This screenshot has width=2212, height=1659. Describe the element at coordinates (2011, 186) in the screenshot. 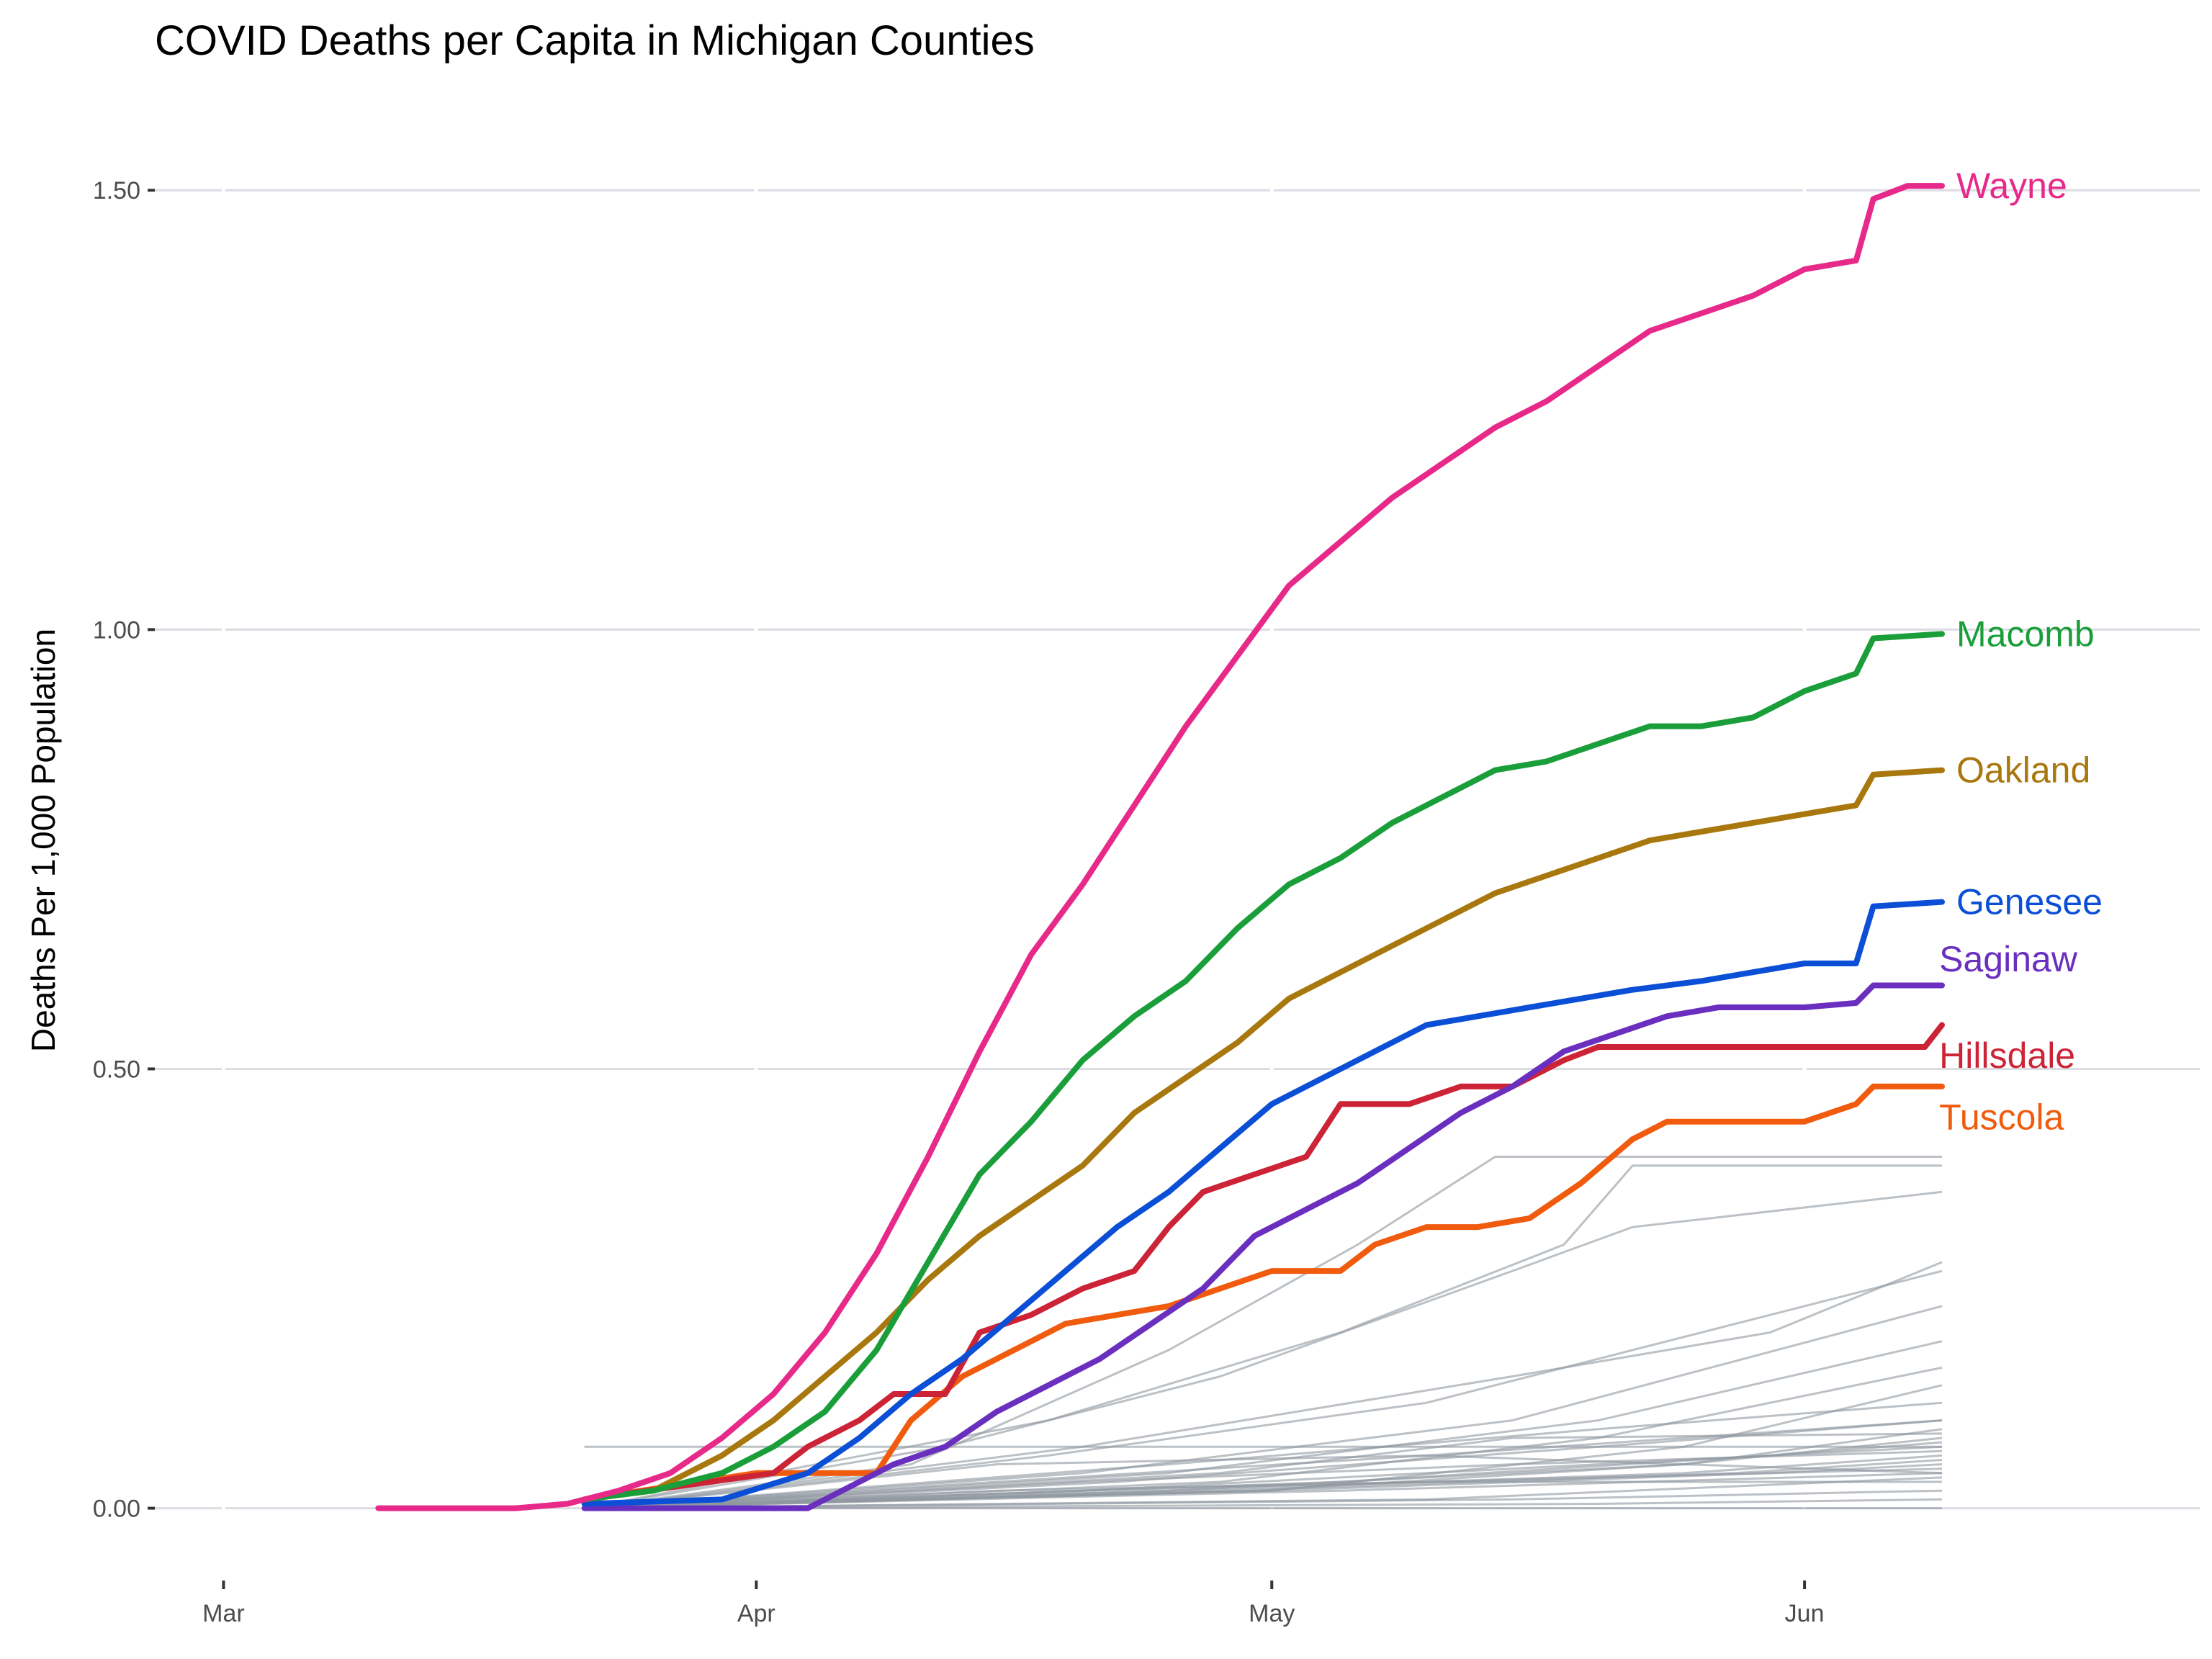

I see `series-label-wayne: Wayne` at that location.